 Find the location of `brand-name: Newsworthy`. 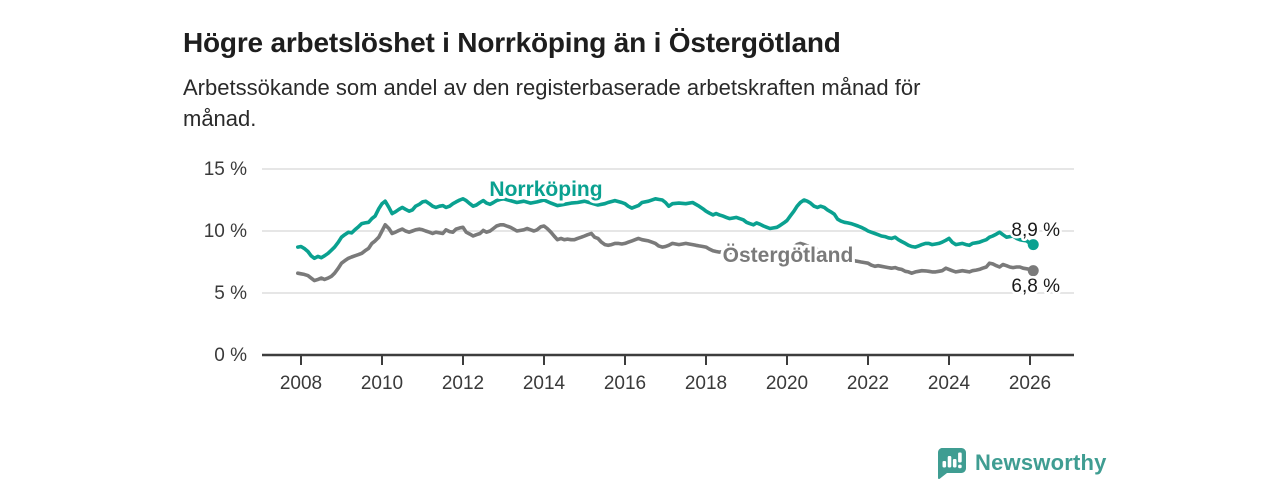

brand-name: Newsworthy is located at coordinates (1041, 462).